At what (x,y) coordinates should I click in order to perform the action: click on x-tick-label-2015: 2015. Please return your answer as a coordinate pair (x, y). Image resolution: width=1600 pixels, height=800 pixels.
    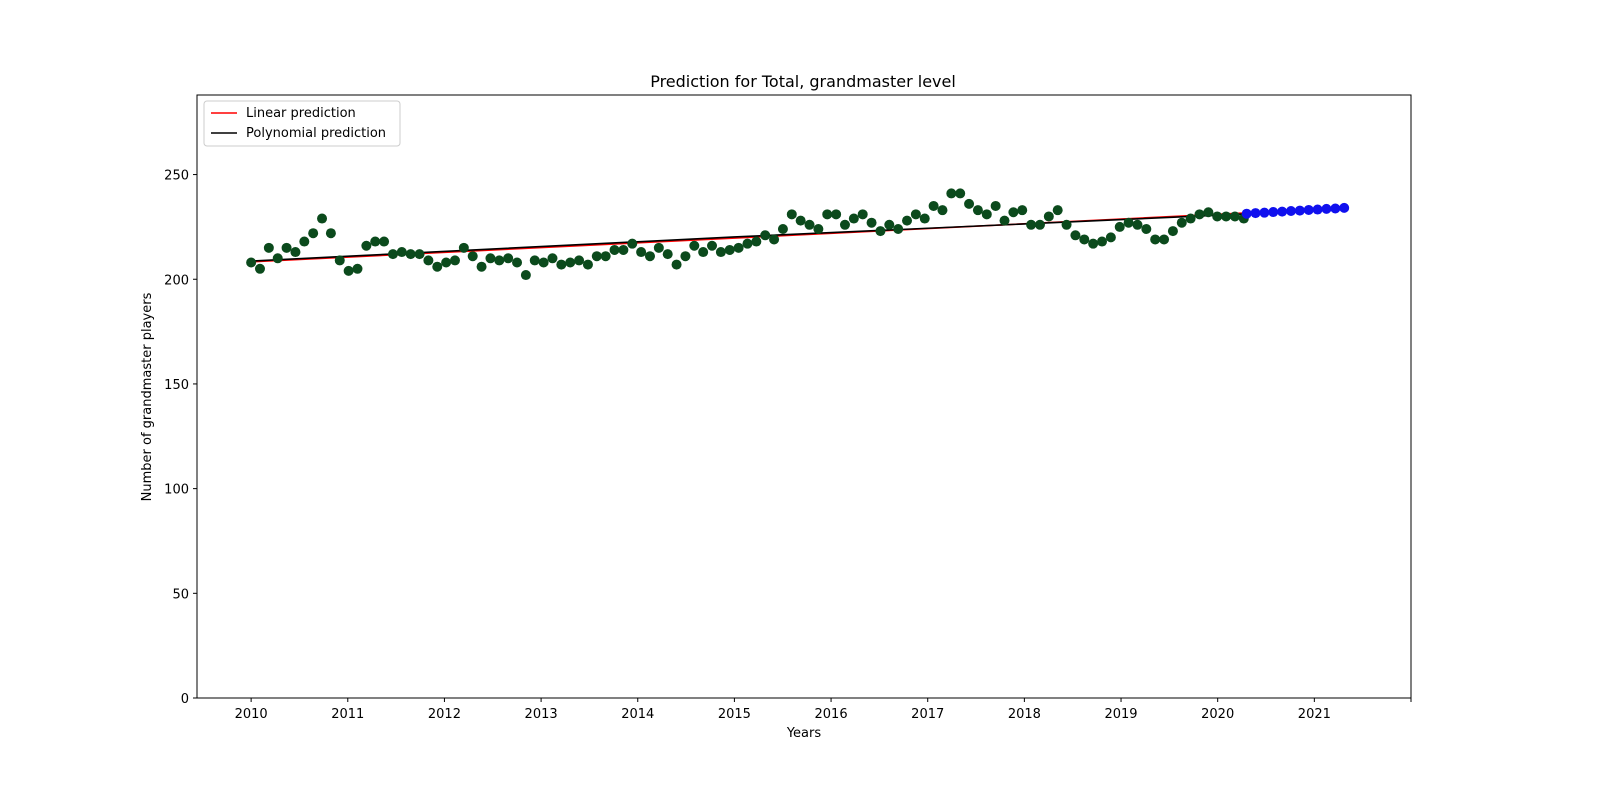
    Looking at the image, I should click on (734, 714).